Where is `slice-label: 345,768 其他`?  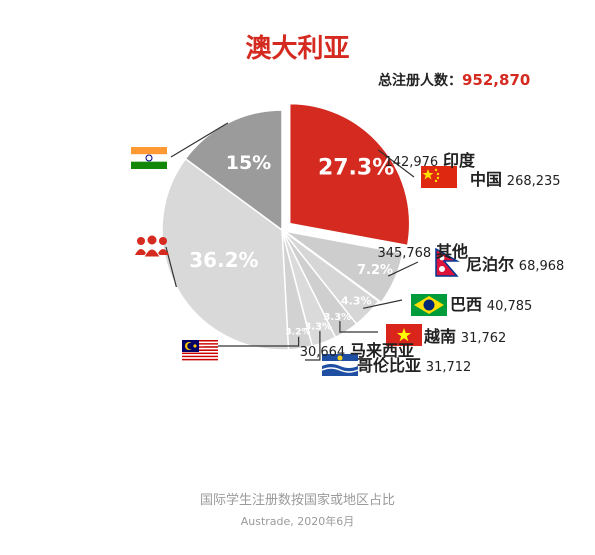
slice-label: 345,768 其他 is located at coordinates (422, 250).